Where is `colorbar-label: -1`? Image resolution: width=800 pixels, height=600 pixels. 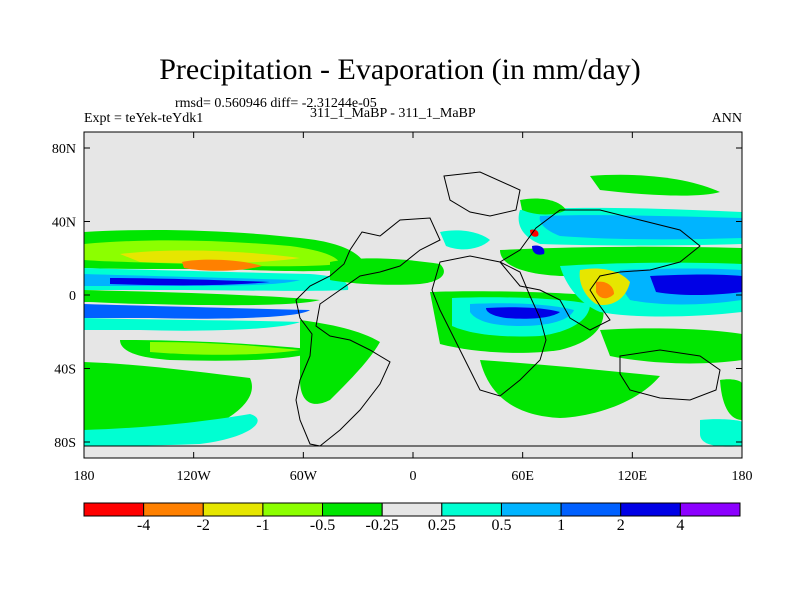 colorbar-label: -1 is located at coordinates (263, 525).